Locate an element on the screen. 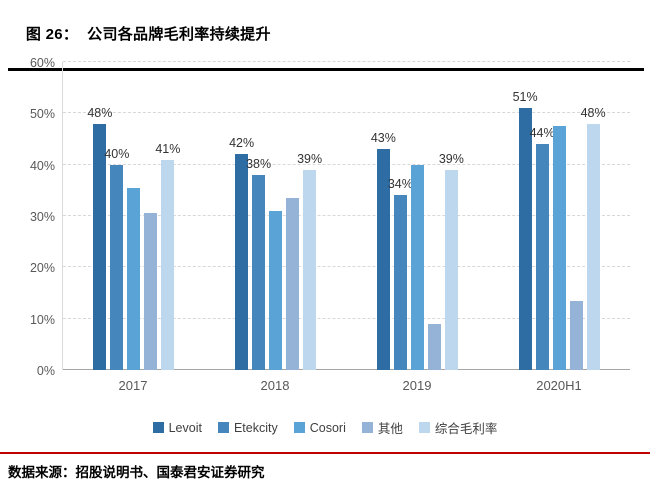 The image size is (650, 487). bar-Etekcity-2017: 40% is located at coordinates (116, 258).